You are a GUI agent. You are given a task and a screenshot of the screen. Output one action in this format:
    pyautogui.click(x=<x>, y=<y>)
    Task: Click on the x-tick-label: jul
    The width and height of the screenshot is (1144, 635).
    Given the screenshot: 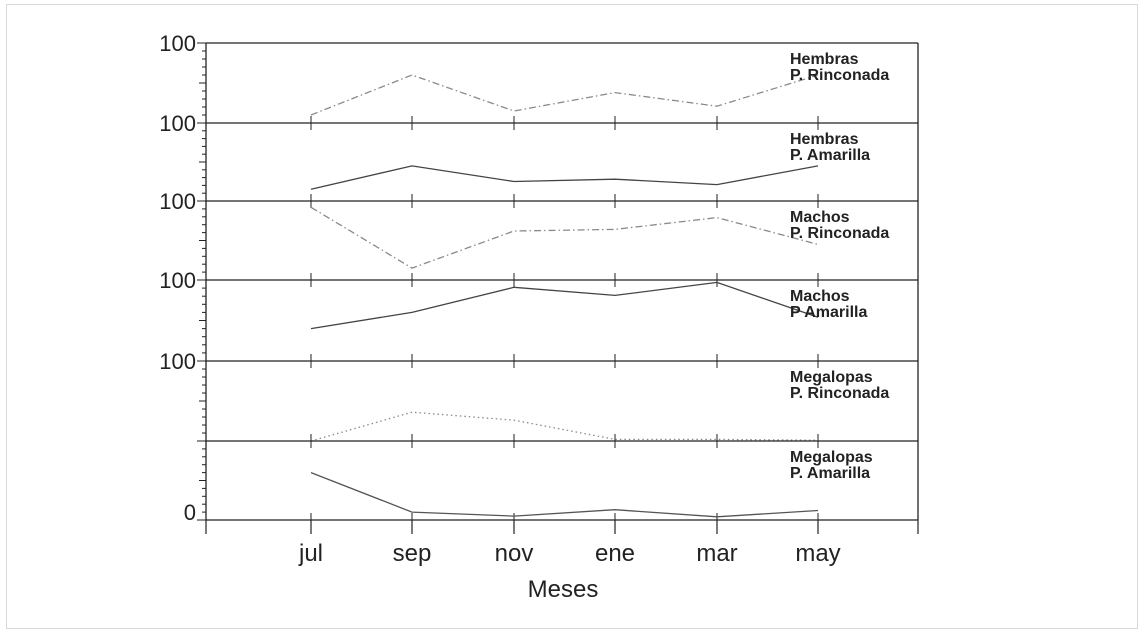 What is the action you would take?
    pyautogui.click(x=310, y=553)
    